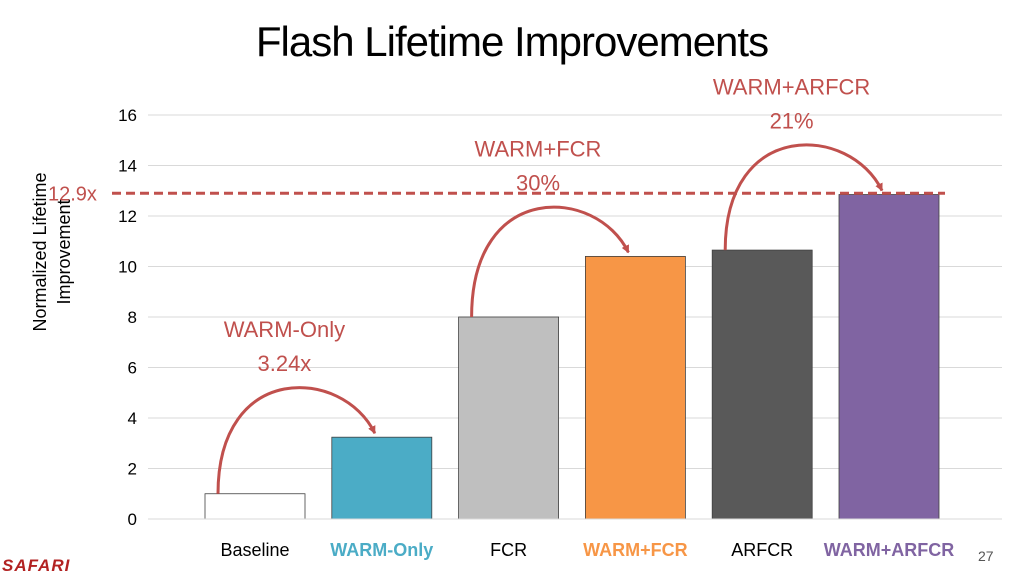 The image size is (1024, 576). What do you see at coordinates (791, 87) in the screenshot?
I see `annotation-text: WARM+ARFCR` at bounding box center [791, 87].